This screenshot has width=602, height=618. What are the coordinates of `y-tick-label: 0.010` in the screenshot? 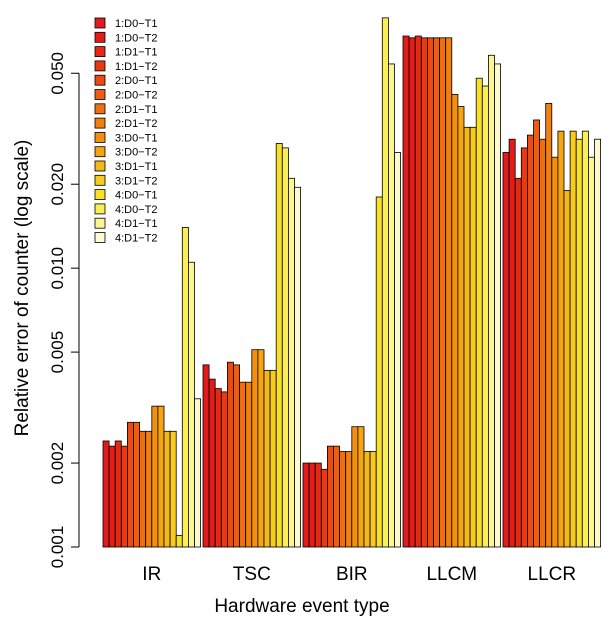 It's located at (57, 268).